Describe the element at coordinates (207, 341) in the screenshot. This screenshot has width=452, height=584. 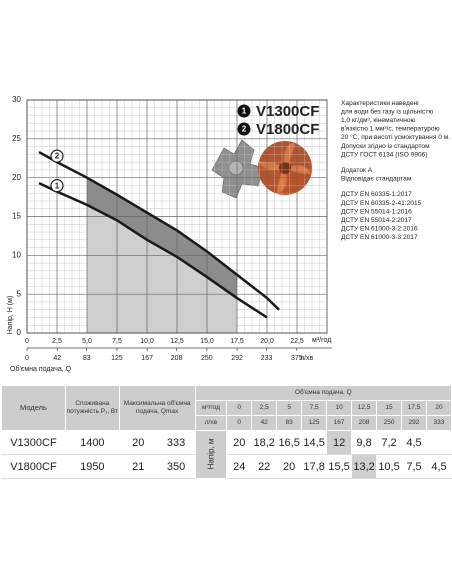
I see `x-tick-label: 15,0` at that location.